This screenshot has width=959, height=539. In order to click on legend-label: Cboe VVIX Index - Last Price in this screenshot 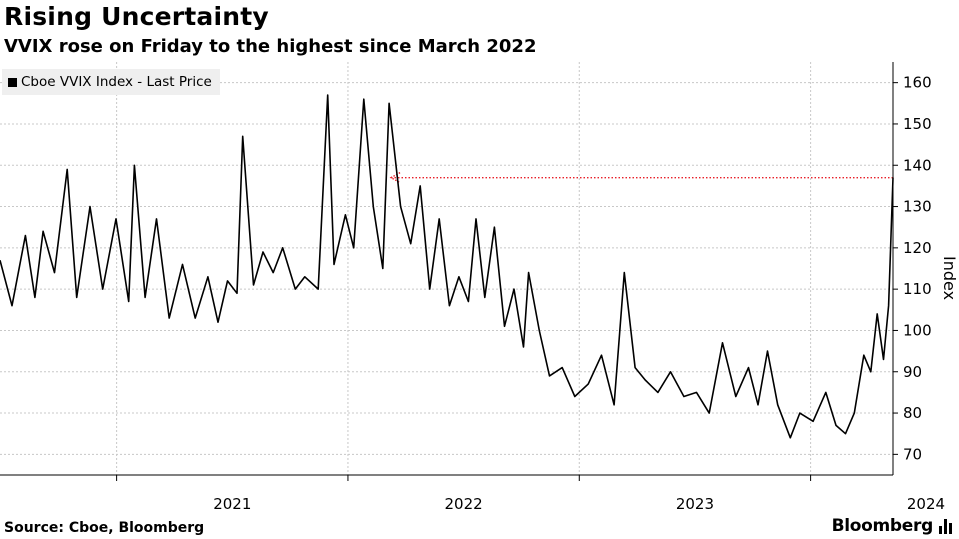, I will do `click(116, 82)`.